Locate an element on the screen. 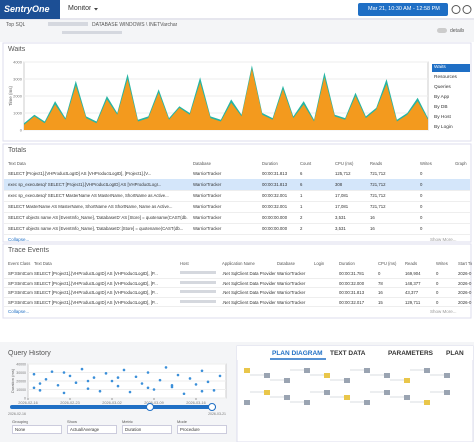 The width and height of the screenshot is (474, 442). menu-item: Resources is located at coordinates (445, 77).